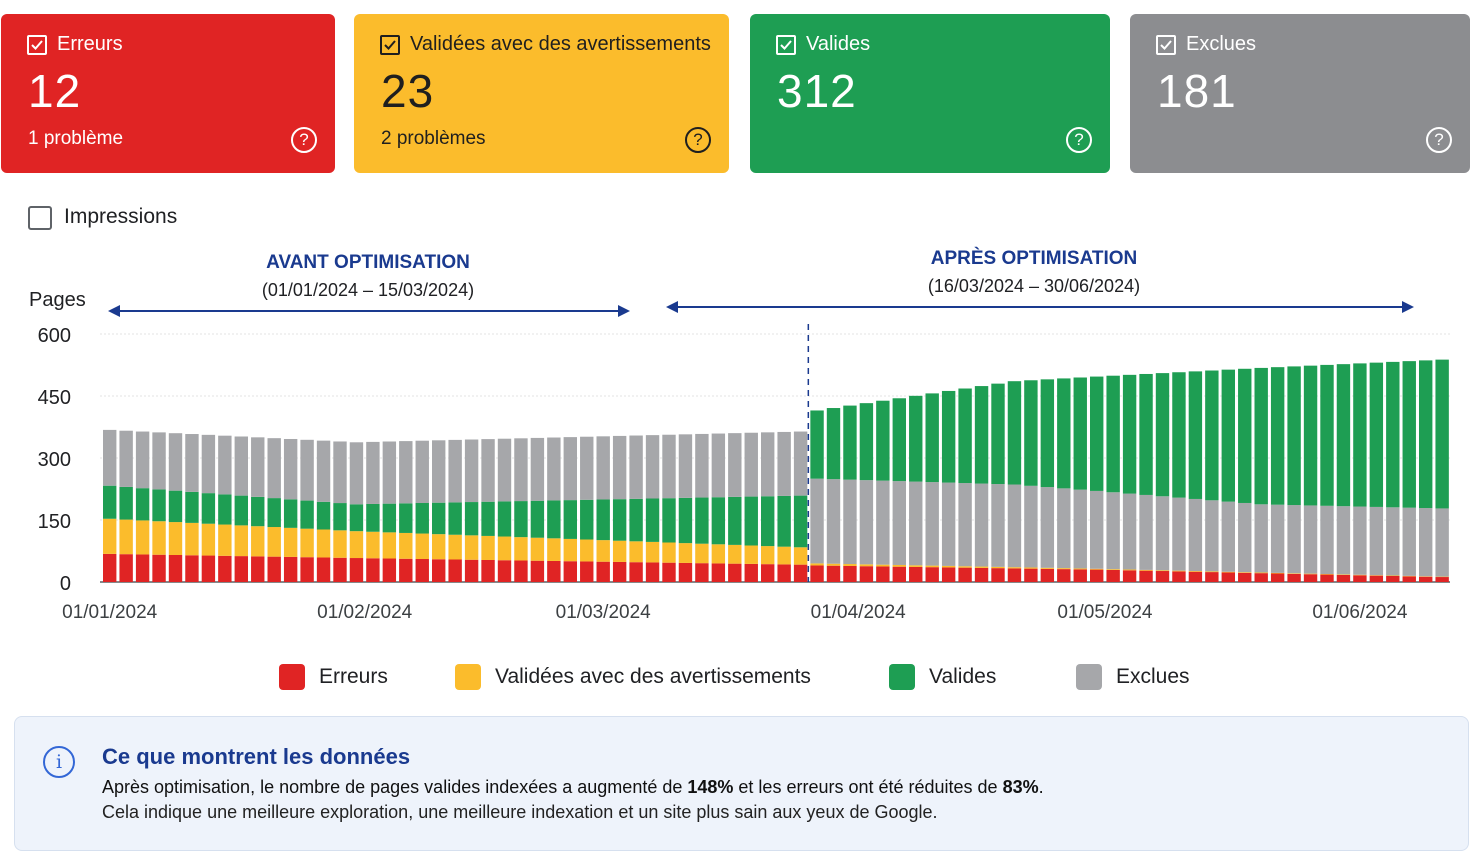 The image size is (1476, 860). Describe the element at coordinates (1300, 93) in the screenshot. I see `card-exclues: Exclues 181 ?` at that location.